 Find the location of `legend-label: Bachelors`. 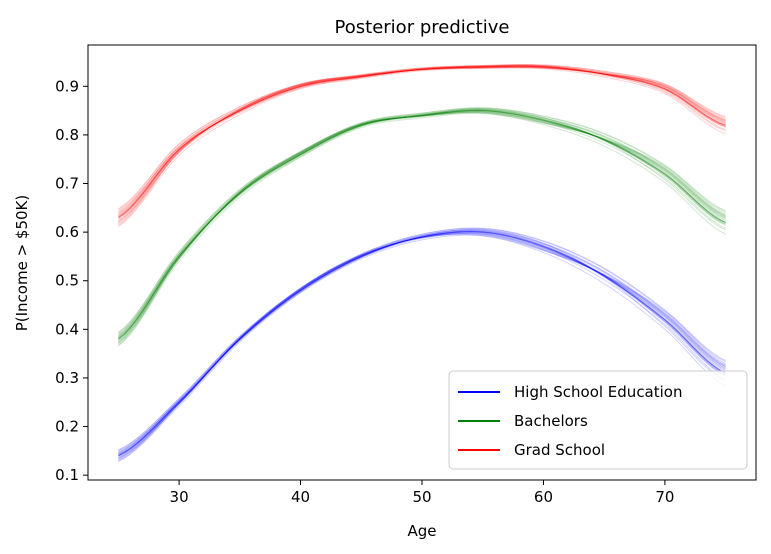

legend-label: Bachelors is located at coordinates (551, 421).